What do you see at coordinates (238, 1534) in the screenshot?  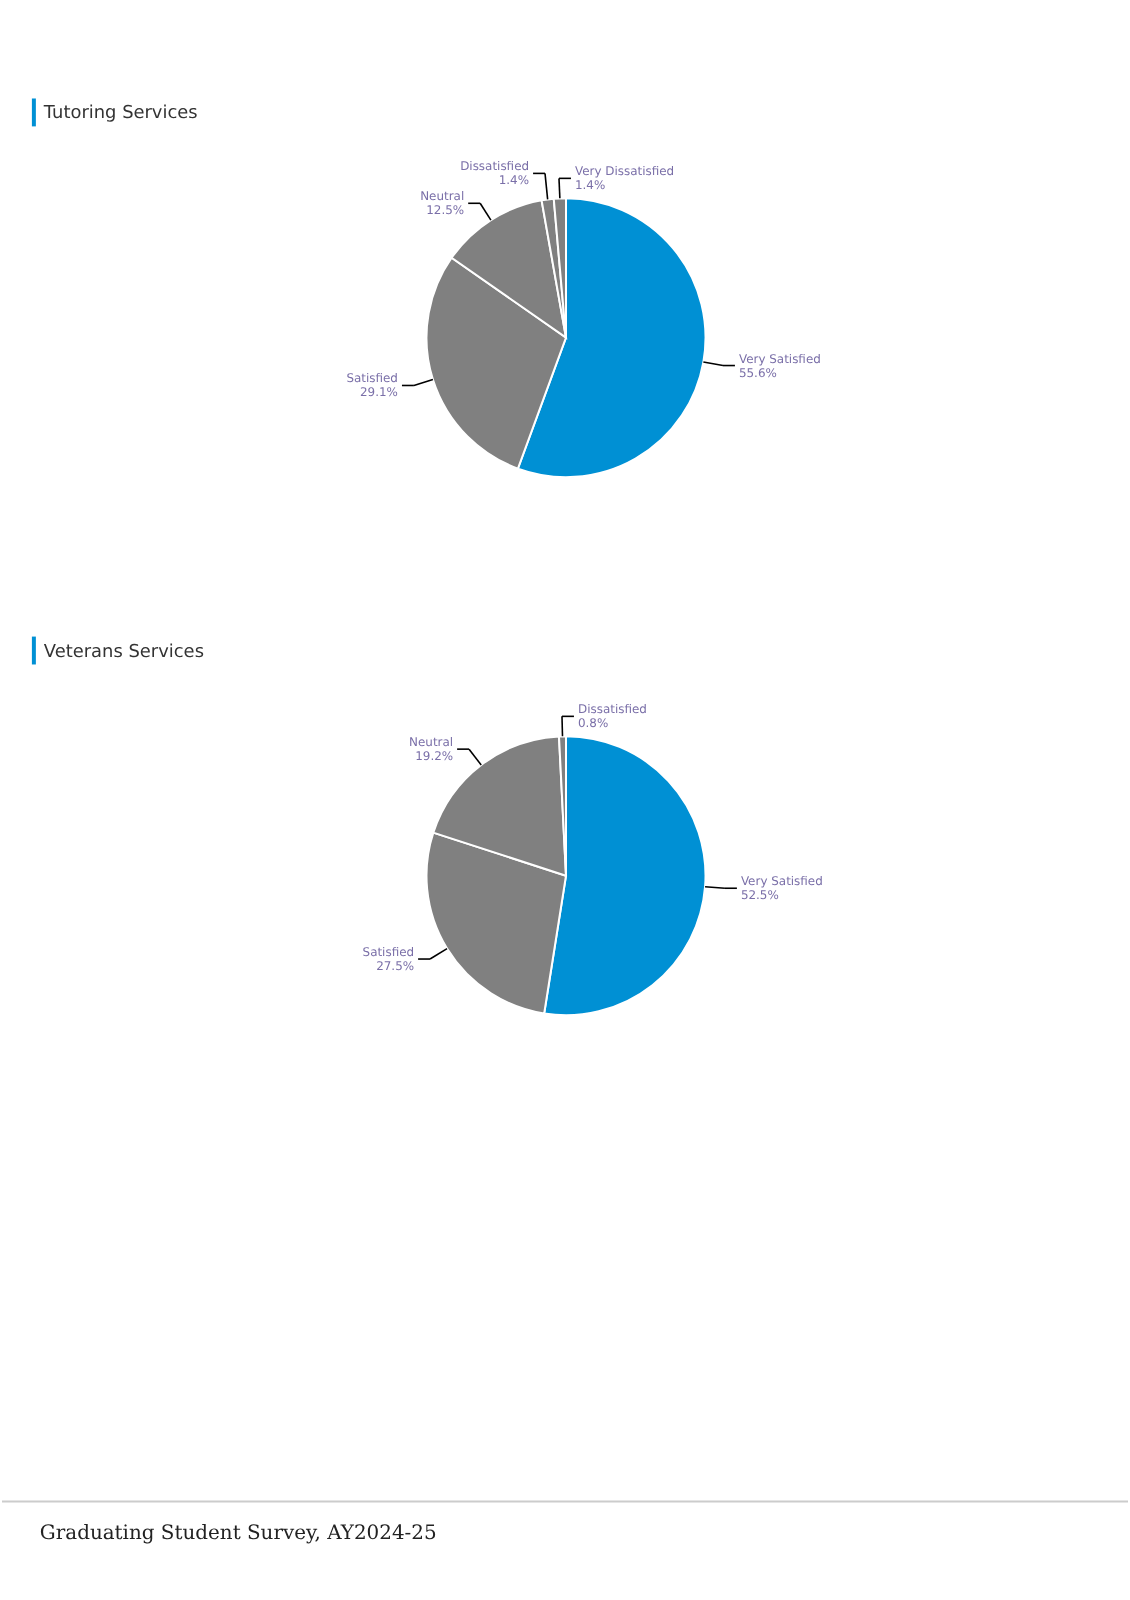 I see `text: Graduating Student Survey, AY2024-25` at bounding box center [238, 1534].